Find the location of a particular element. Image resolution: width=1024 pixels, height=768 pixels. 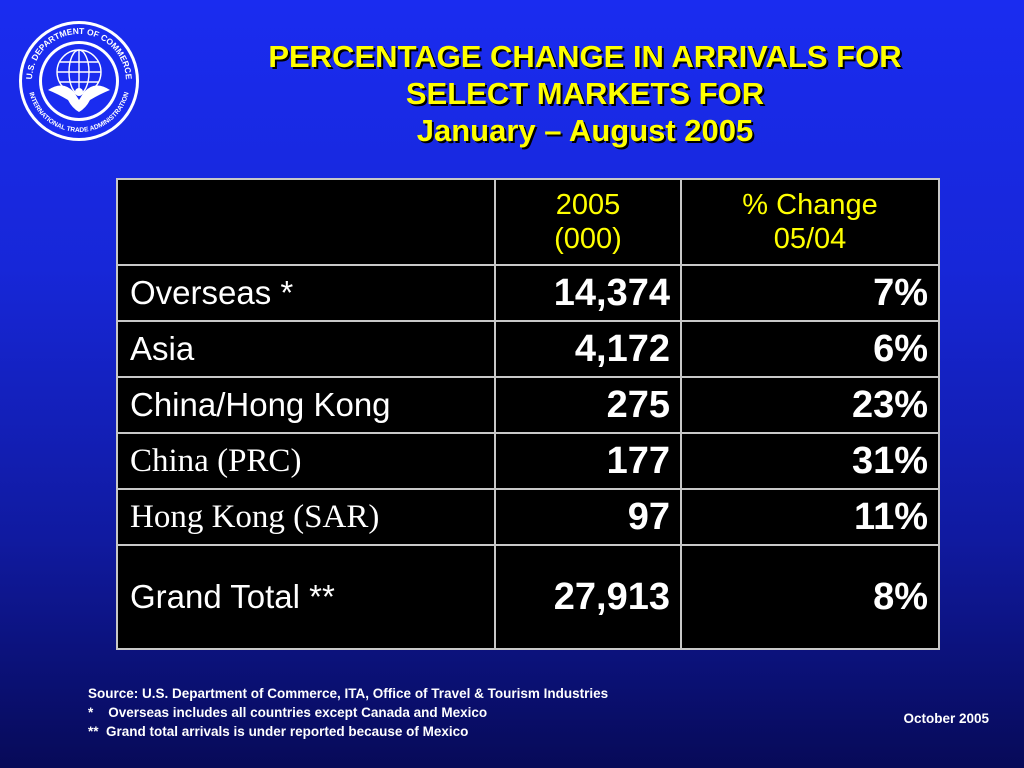

table-row: Asia 4,172 6% is located at coordinates (528, 349).